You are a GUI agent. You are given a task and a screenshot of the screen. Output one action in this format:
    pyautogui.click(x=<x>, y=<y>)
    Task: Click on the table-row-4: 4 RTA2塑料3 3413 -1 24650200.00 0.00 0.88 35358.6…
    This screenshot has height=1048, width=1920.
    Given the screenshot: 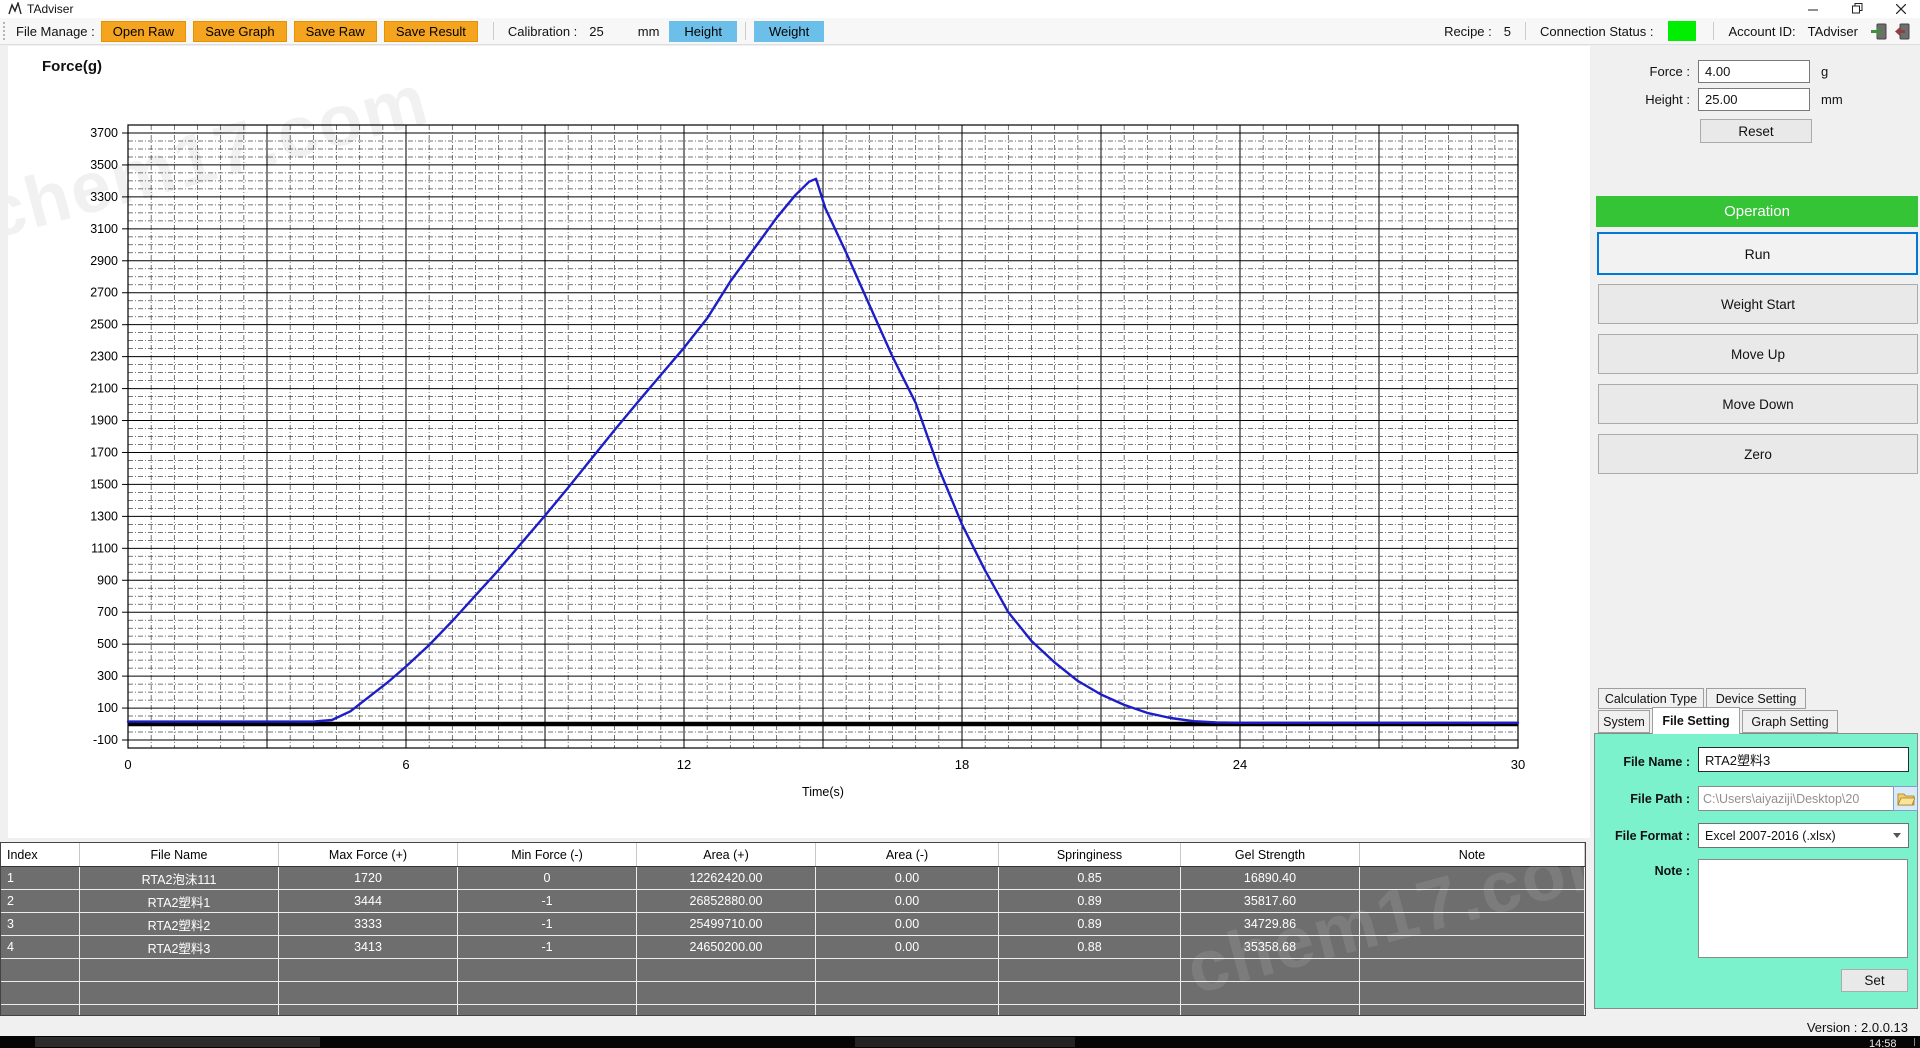 What is the action you would take?
    pyautogui.click(x=793, y=947)
    